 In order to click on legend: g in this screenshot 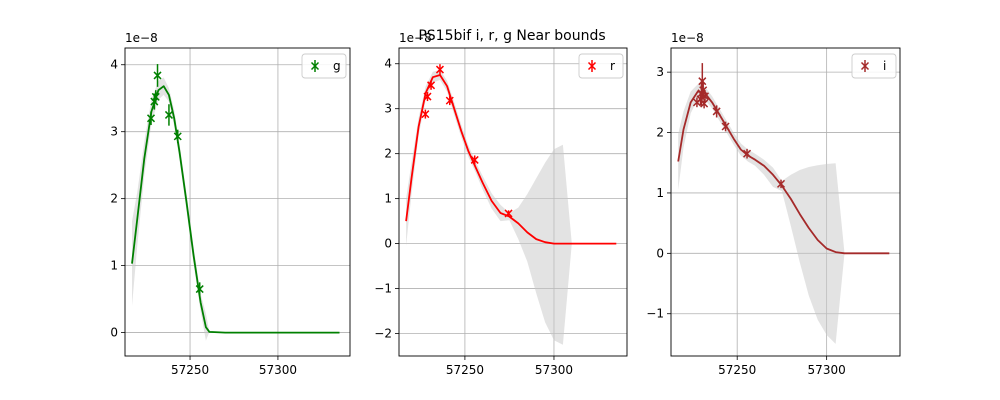, I will do `click(324, 66)`.